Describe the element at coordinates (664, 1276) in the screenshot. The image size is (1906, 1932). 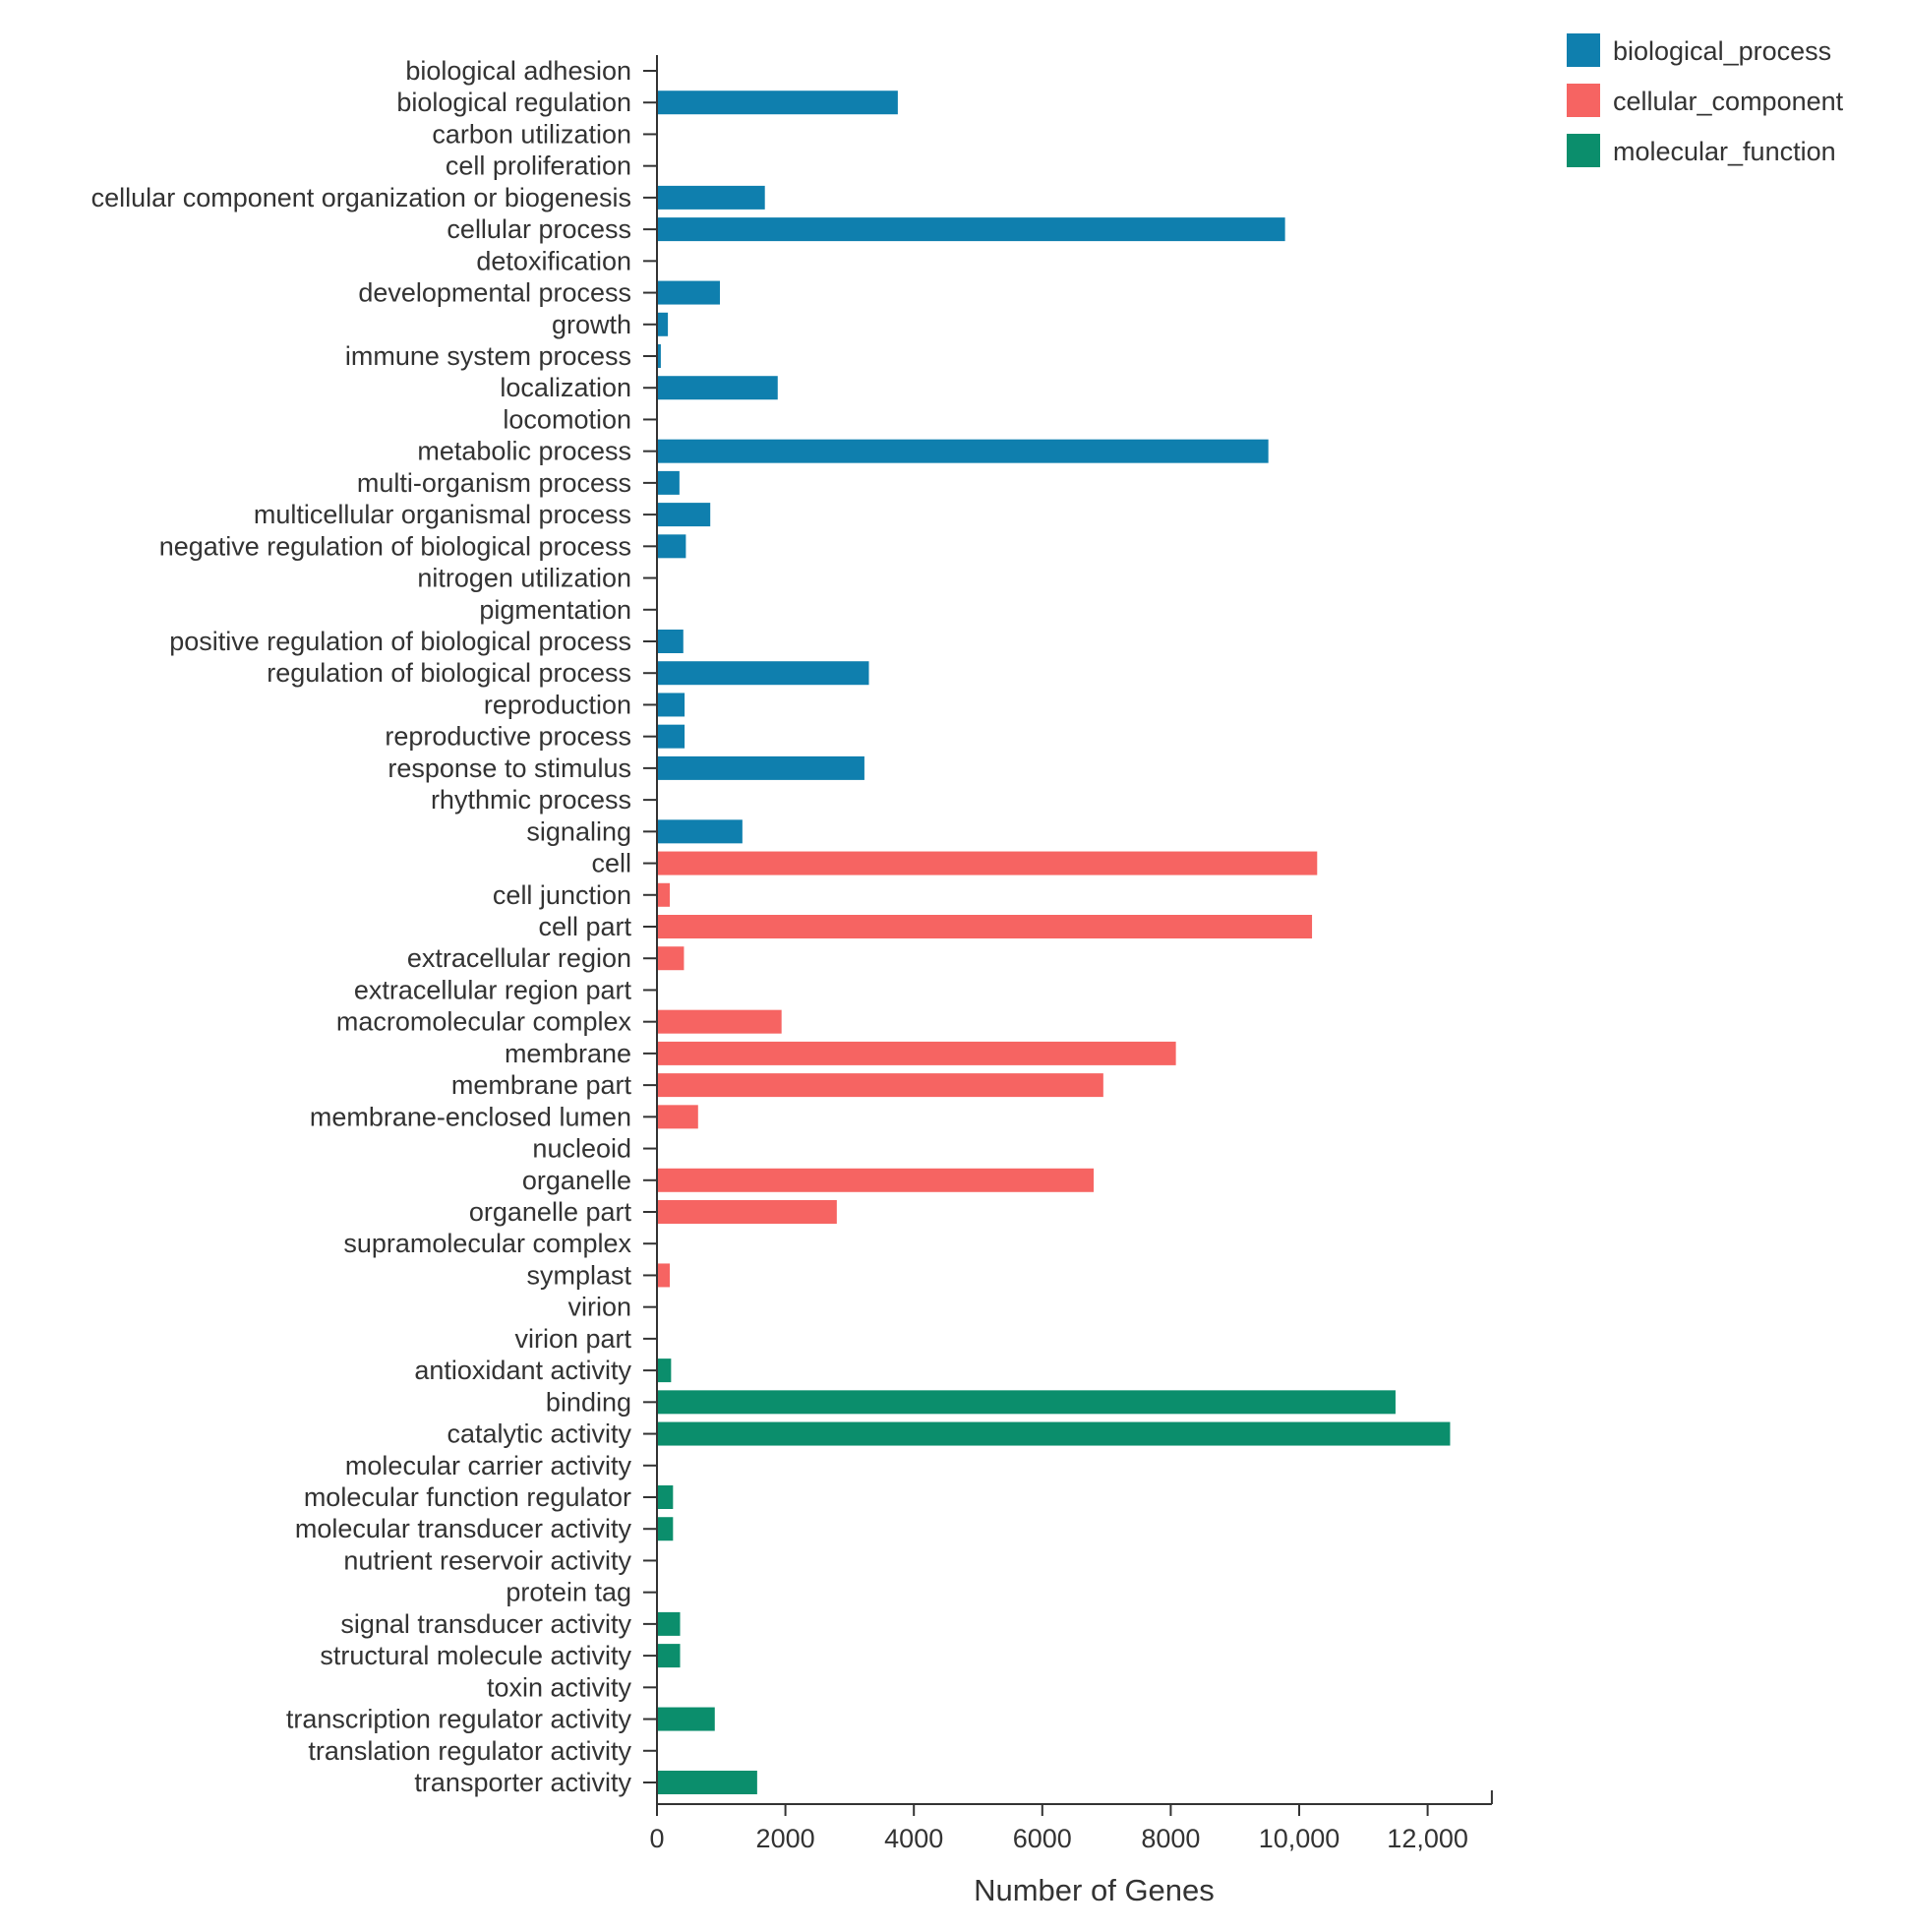
I see `bar-symplast` at that location.